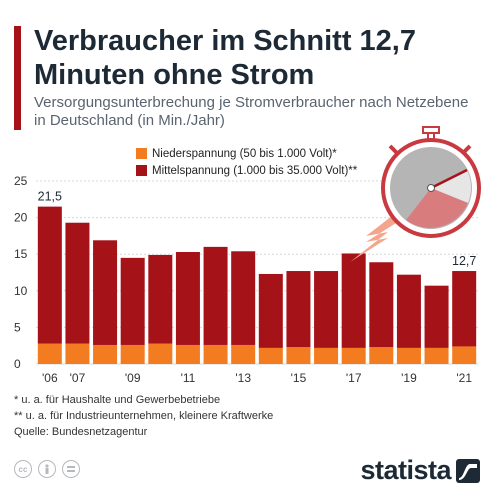 The image size is (498, 498). I want to click on brand-name: statista, so click(405, 470).